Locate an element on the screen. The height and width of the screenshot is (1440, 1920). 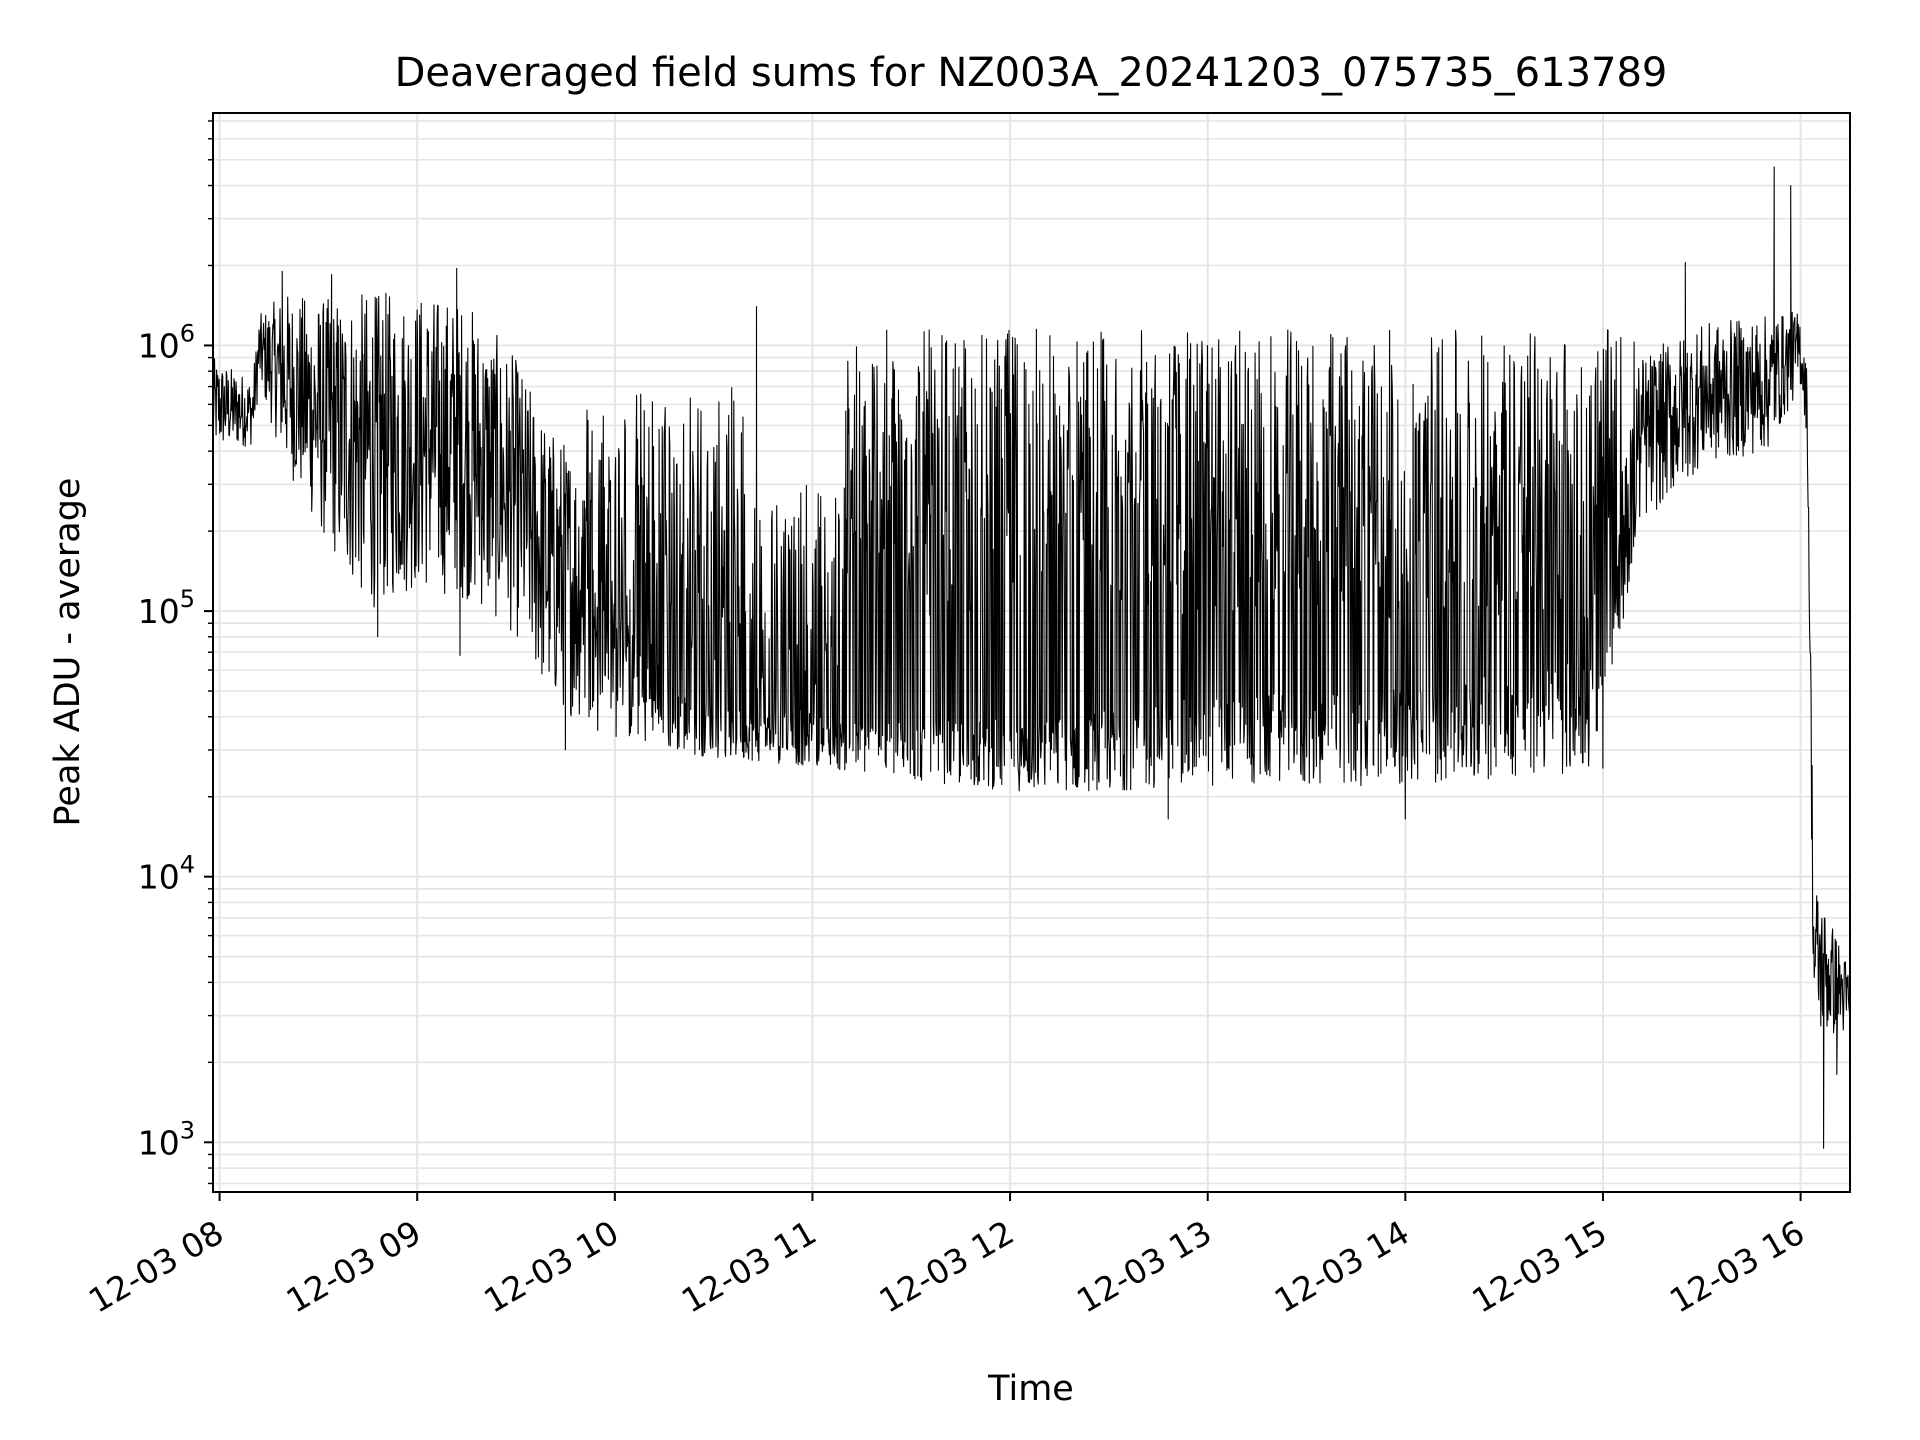
y-tick-label: 10⁶ is located at coordinates (166, 342).